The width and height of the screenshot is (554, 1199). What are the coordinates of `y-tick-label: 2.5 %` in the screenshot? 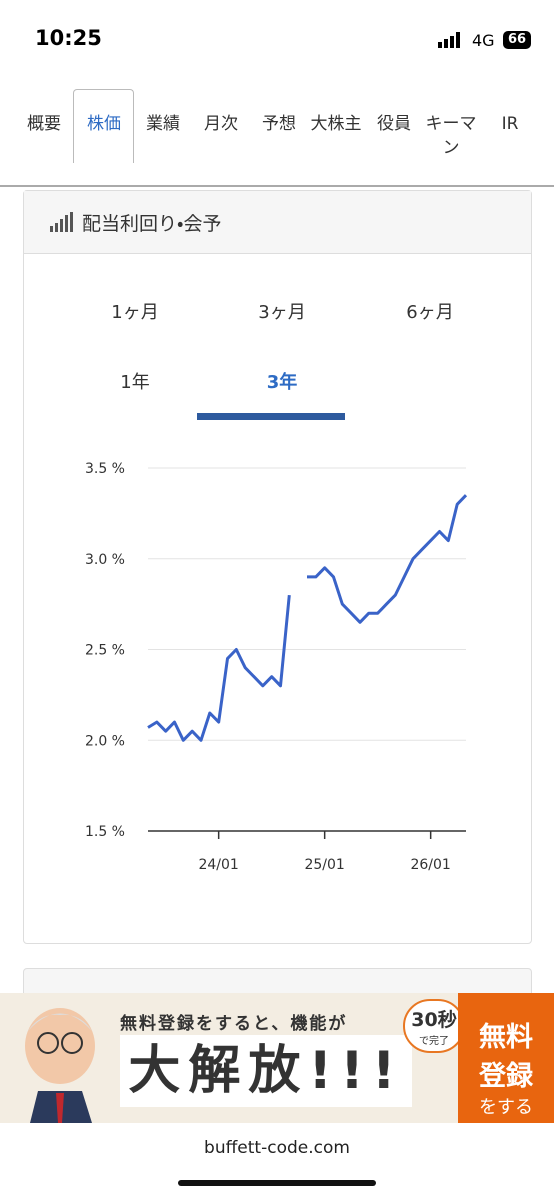 It's located at (105, 651).